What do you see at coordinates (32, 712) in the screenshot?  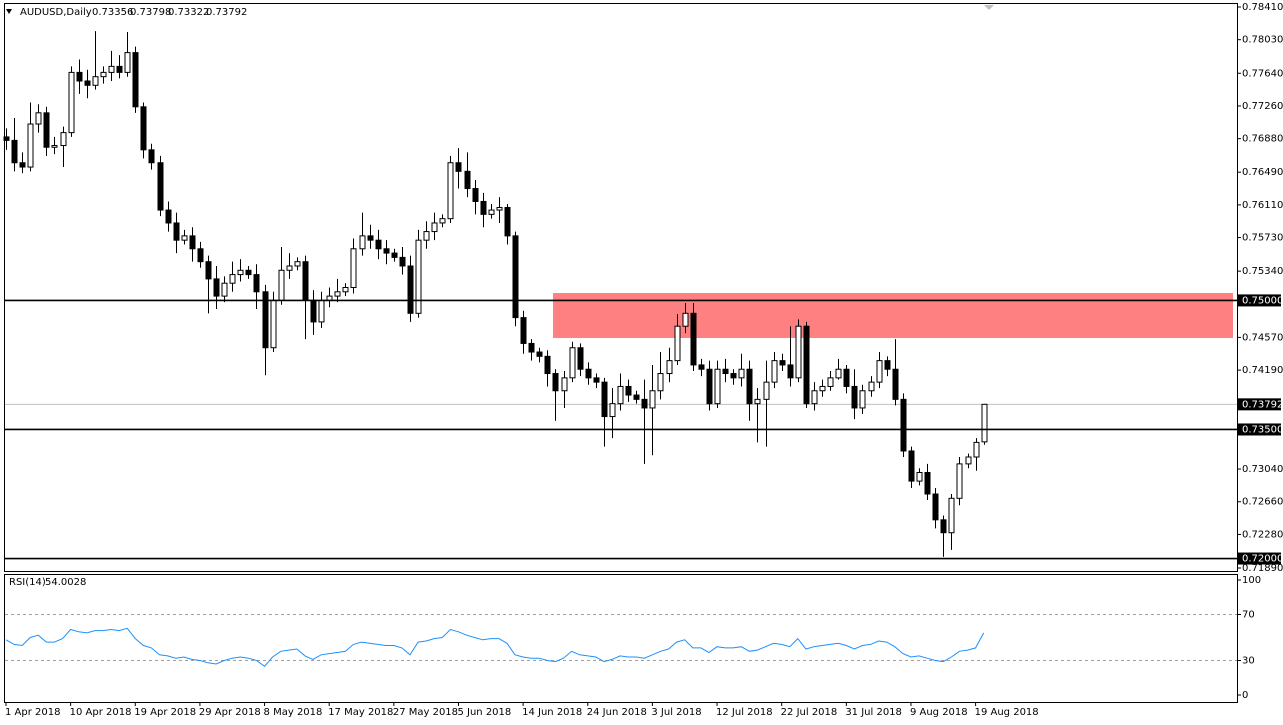 I see `x-tick-label: 1 Apr 2018` at bounding box center [32, 712].